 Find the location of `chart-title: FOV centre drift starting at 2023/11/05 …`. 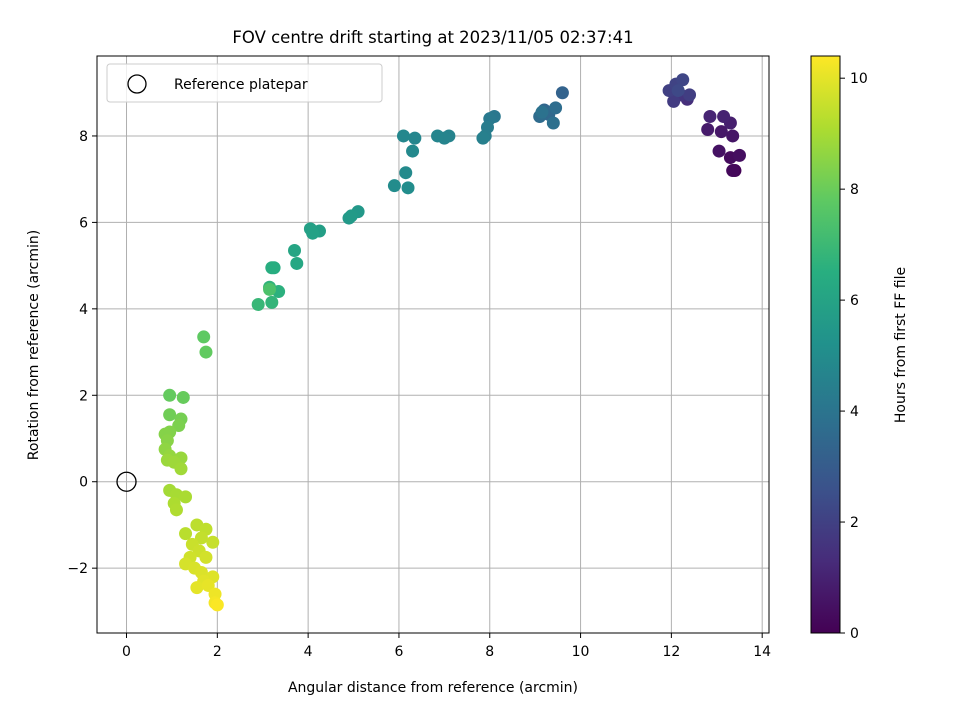

chart-title: FOV centre drift starting at 2023/11/05 … is located at coordinates (432, 37).